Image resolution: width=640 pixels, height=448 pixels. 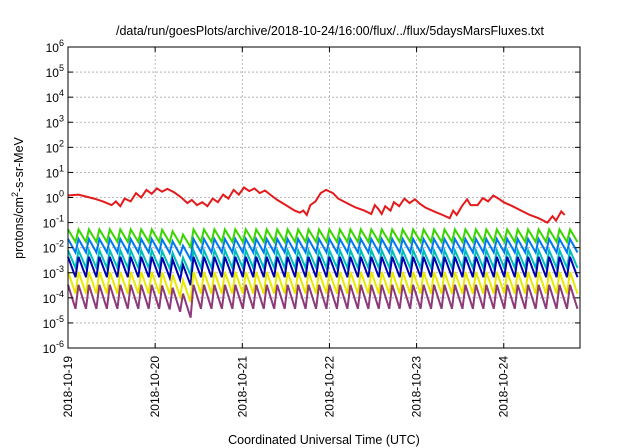 What do you see at coordinates (55, 121) in the screenshot?
I see `y-tick-label: 10³` at bounding box center [55, 121].